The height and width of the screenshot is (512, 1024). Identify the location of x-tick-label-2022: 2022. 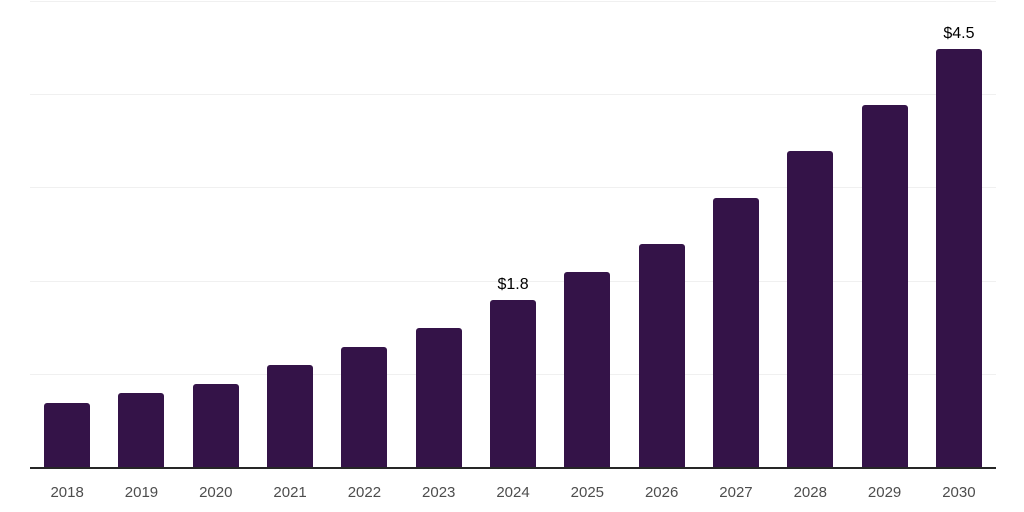
(364, 492).